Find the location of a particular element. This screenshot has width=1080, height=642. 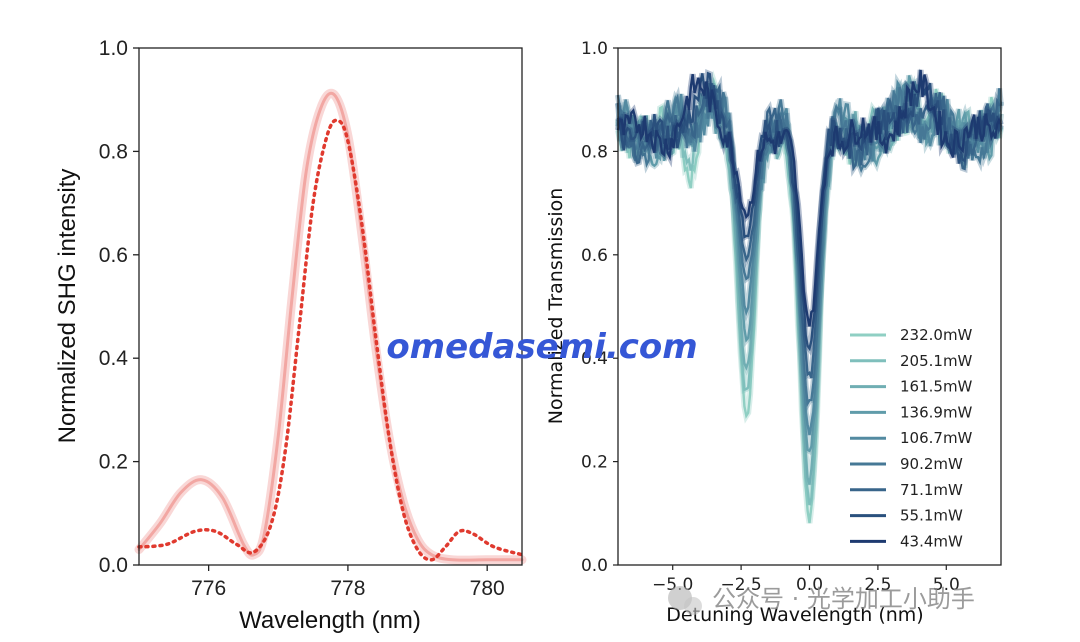

right-x-tick-label: 5.0 is located at coordinates (946, 585).